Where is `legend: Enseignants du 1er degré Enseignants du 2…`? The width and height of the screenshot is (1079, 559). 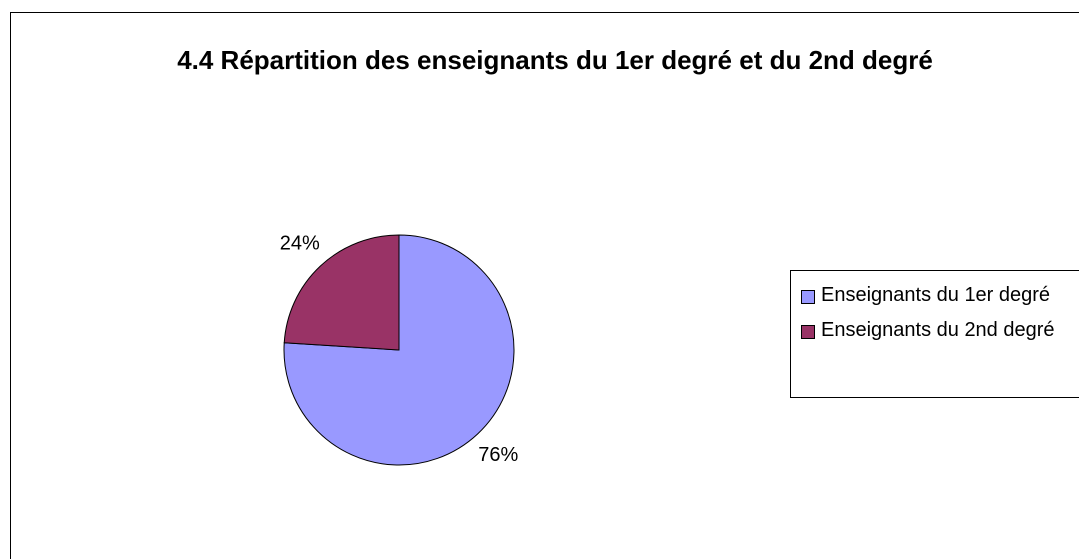
legend: Enseignants du 1er degré Enseignants du 2… is located at coordinates (934, 334).